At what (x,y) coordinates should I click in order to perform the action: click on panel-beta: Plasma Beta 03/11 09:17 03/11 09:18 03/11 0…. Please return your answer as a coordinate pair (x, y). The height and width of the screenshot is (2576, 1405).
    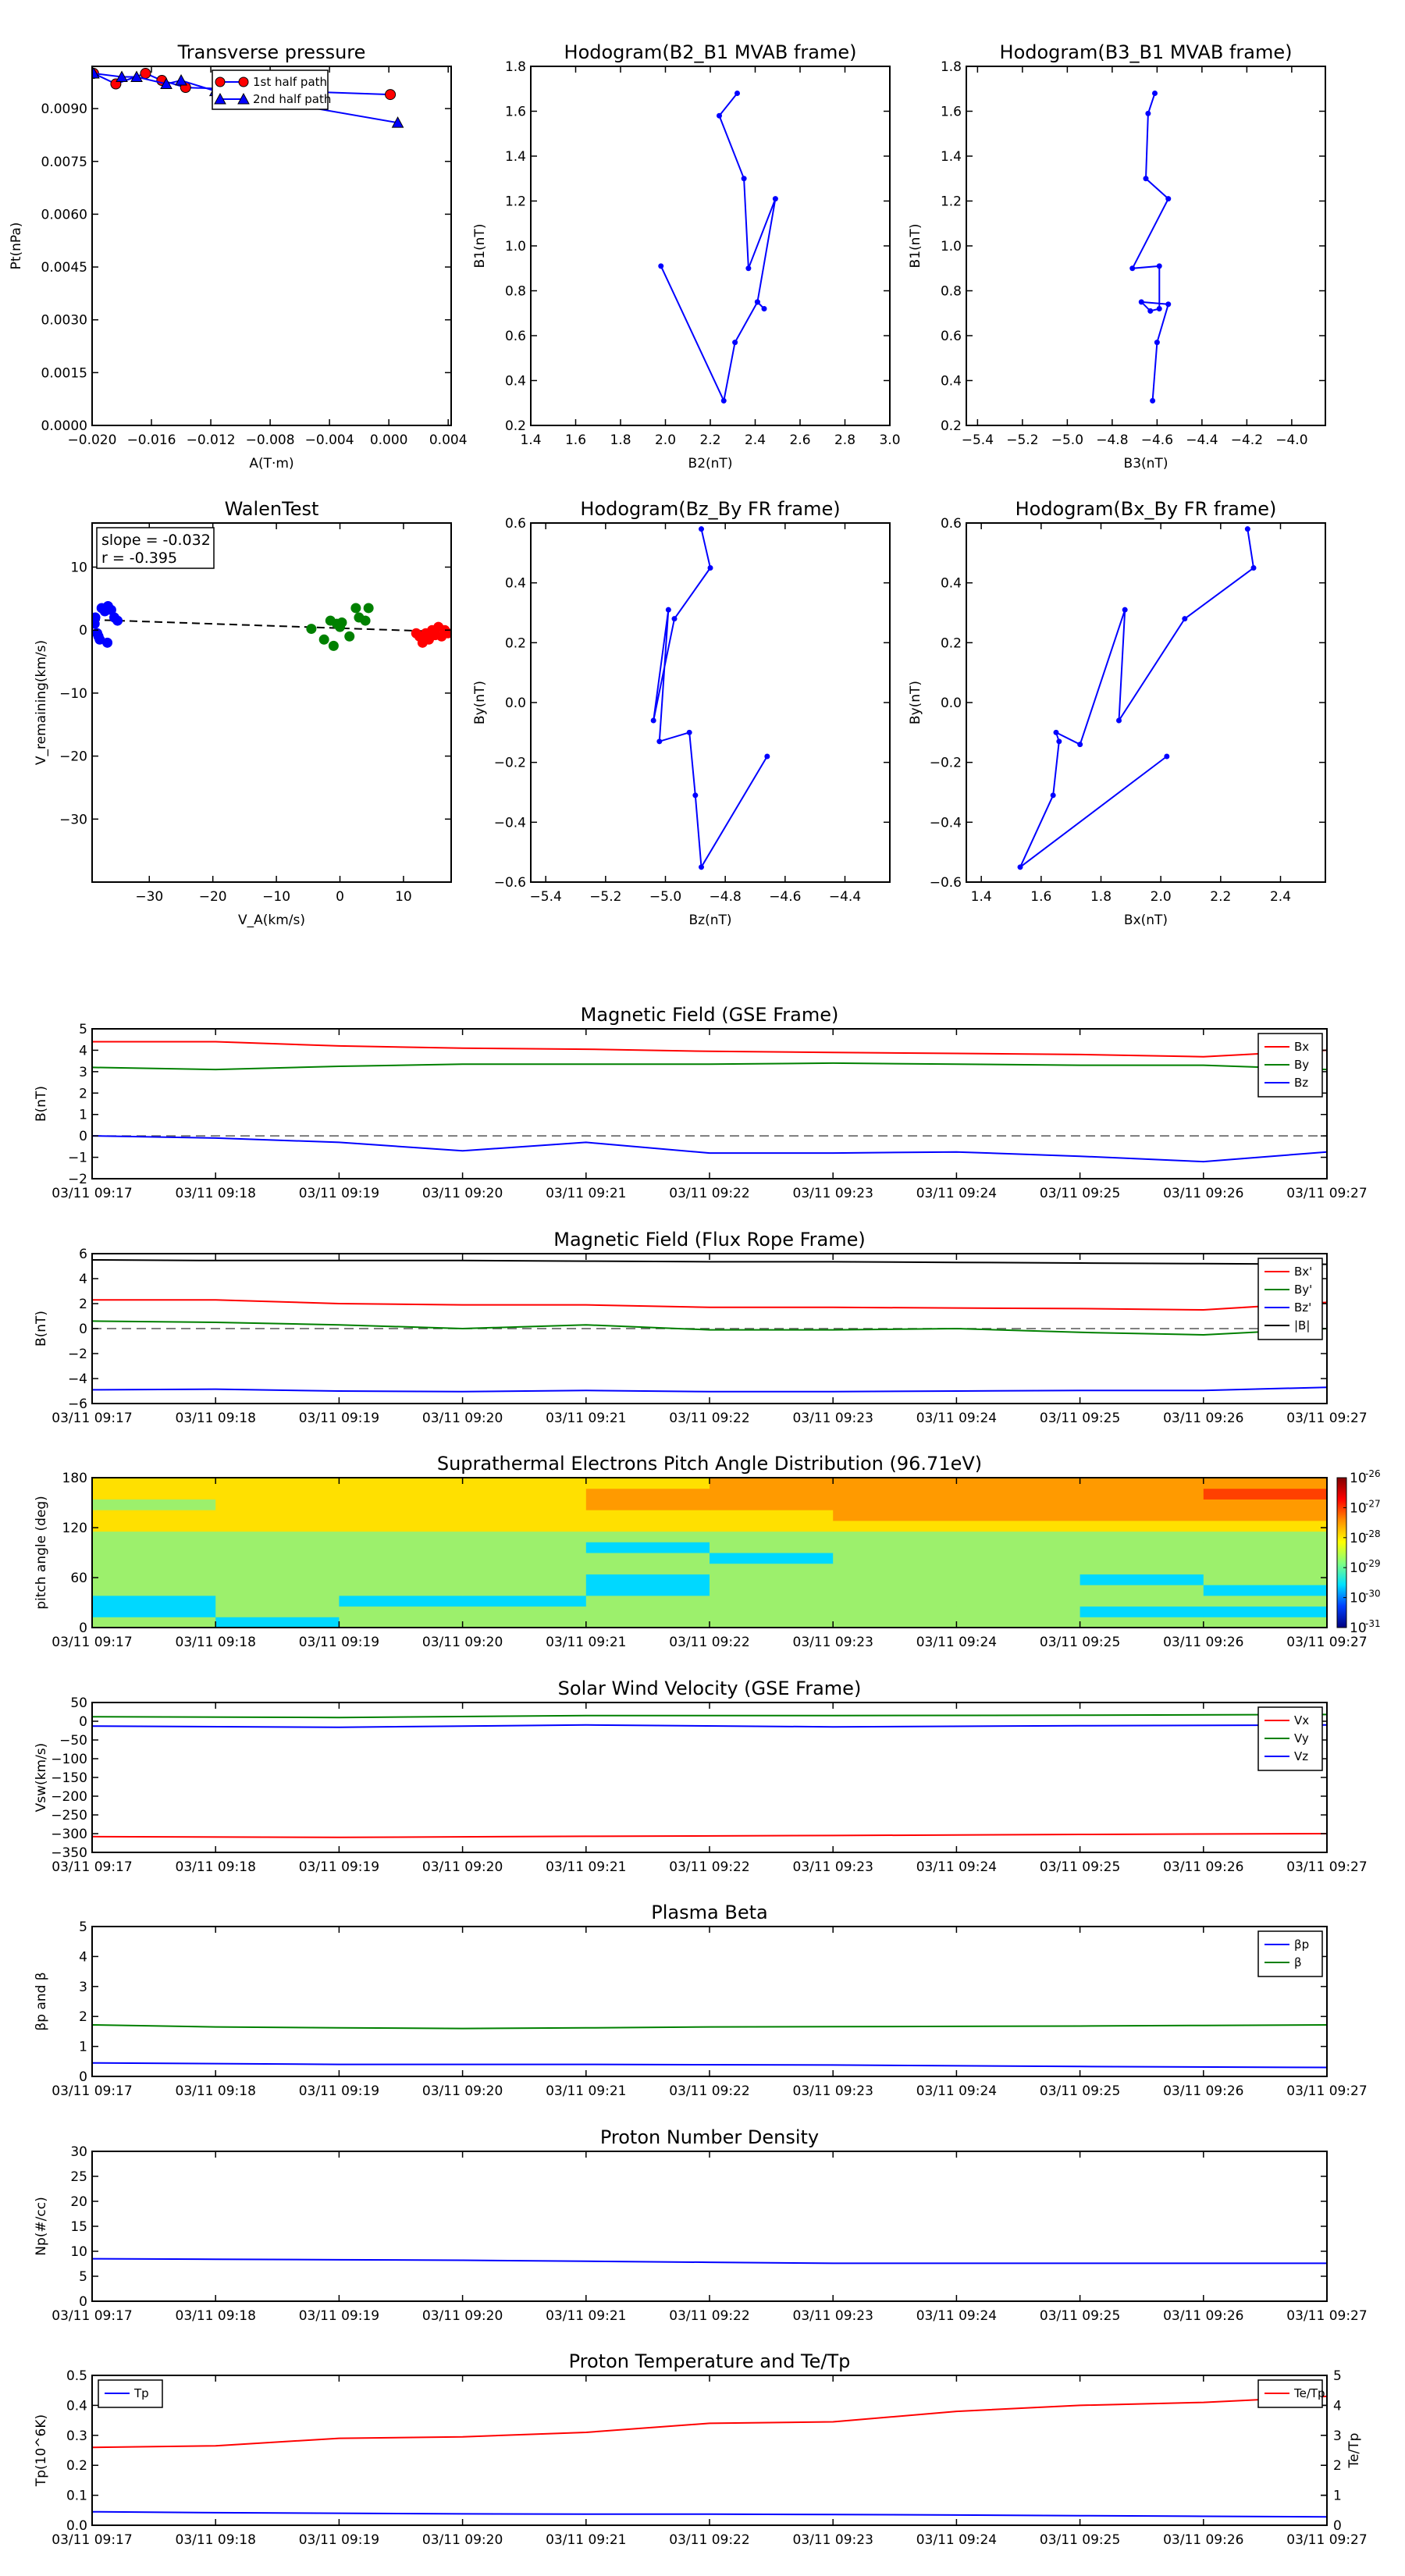
    Looking at the image, I should click on (701, 2000).